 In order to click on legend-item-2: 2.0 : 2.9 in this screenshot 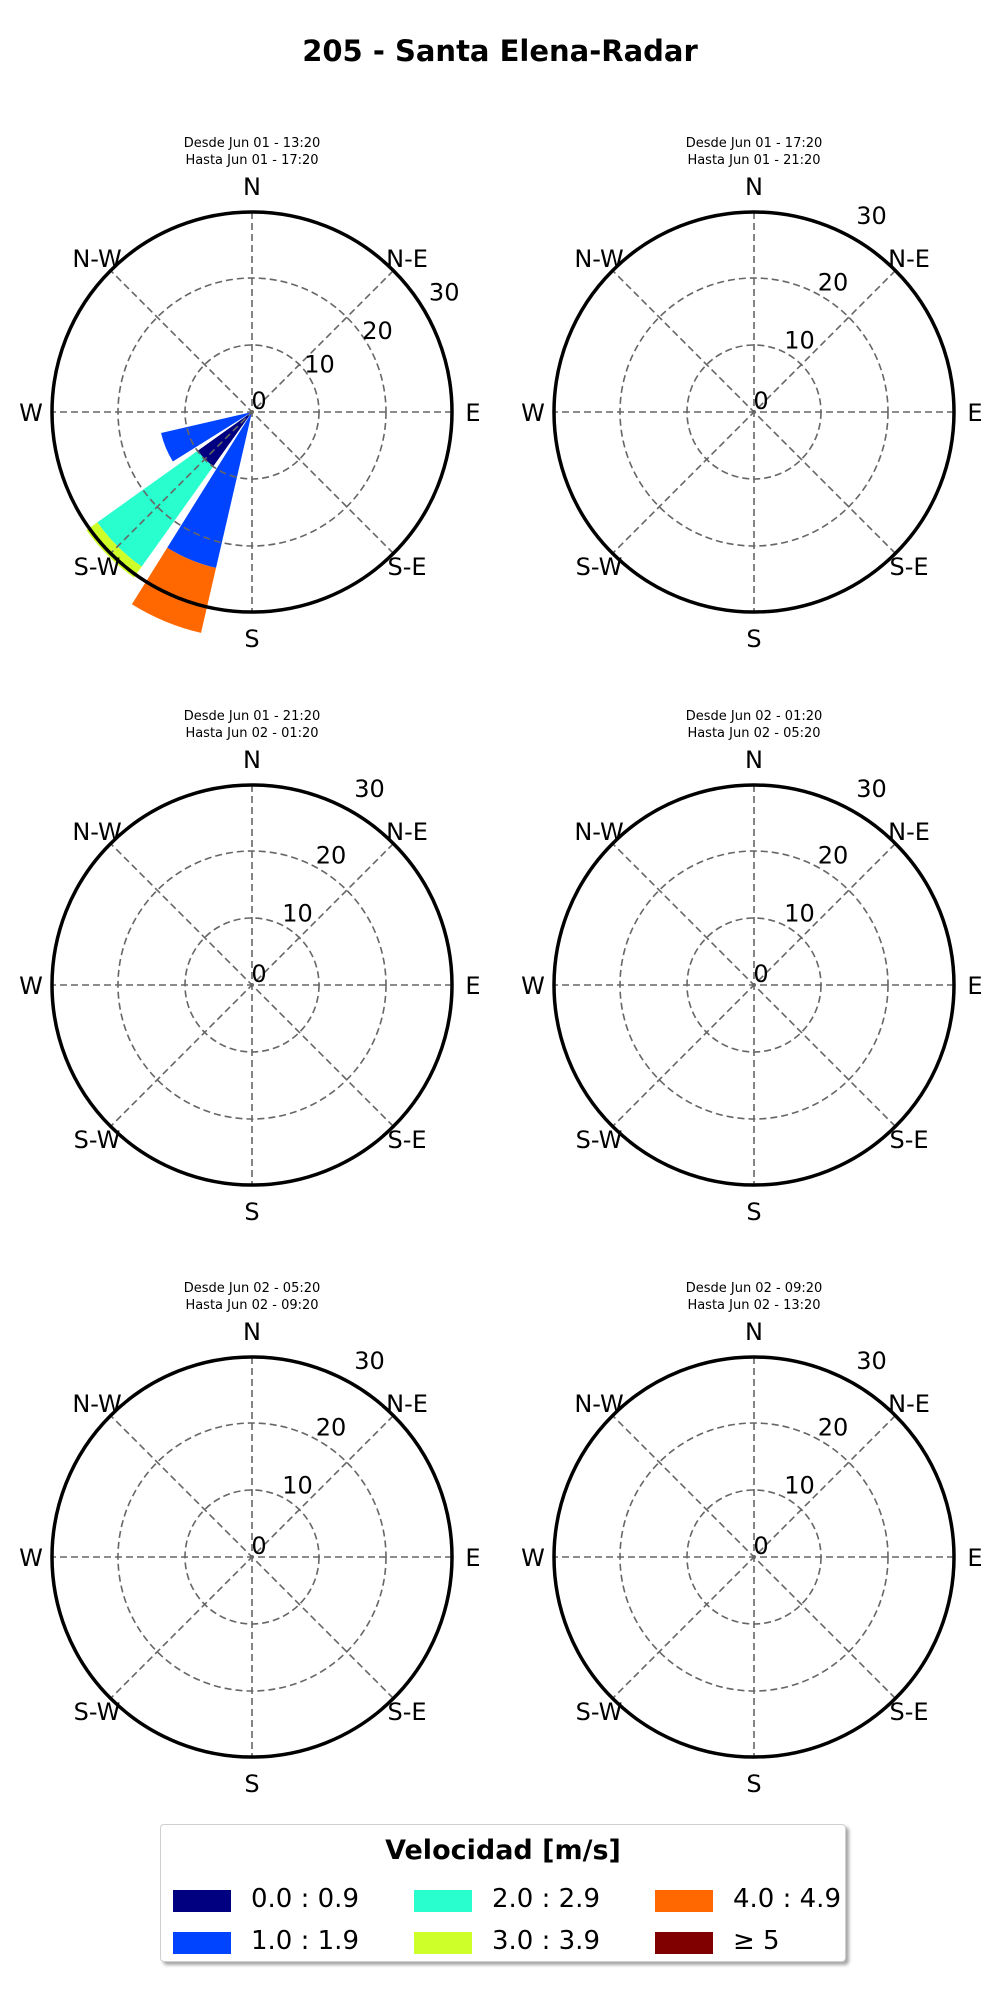, I will do `click(524, 1901)`.